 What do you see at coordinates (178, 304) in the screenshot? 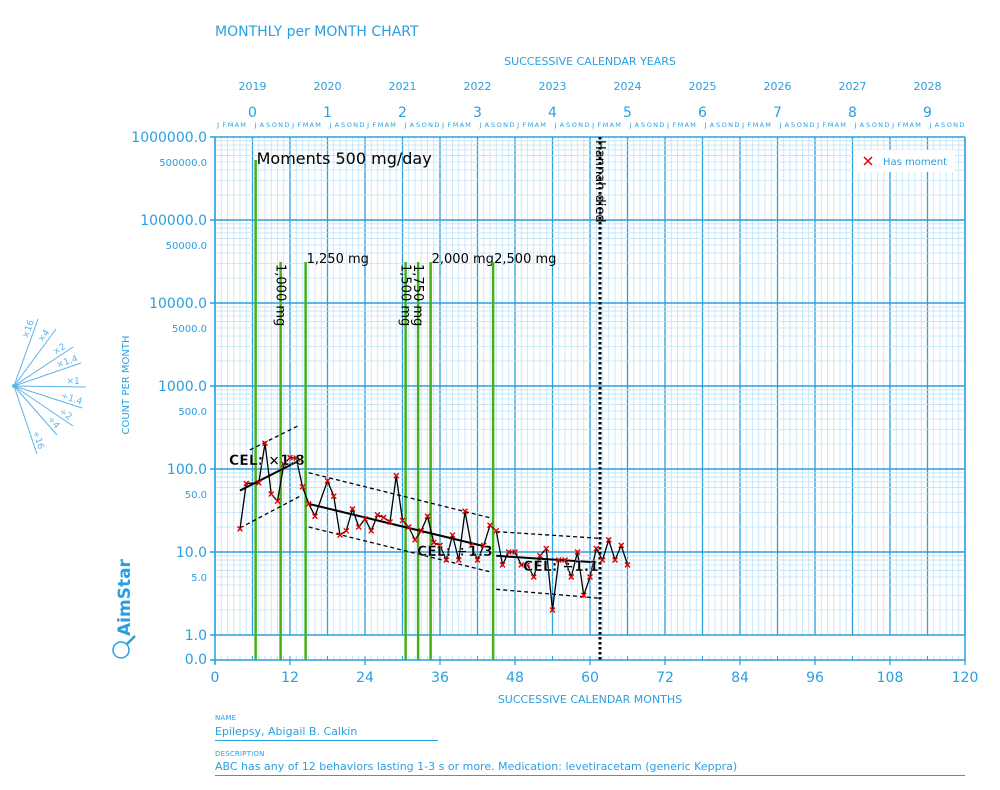
I see `y-tick-label: 10000.0` at bounding box center [178, 304].